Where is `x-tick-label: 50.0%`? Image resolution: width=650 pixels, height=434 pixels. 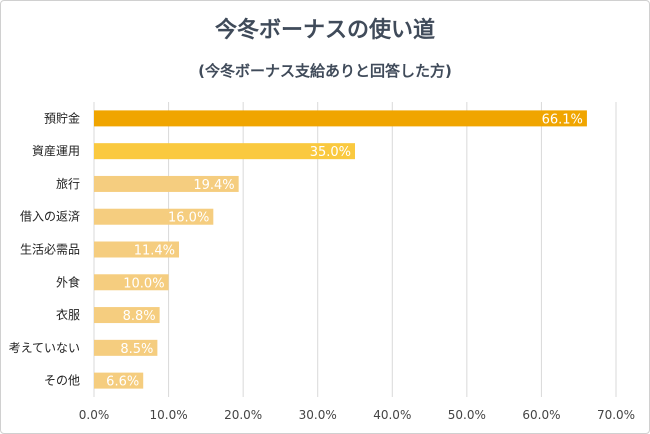 x-tick-label: 50.0% is located at coordinates (467, 415).